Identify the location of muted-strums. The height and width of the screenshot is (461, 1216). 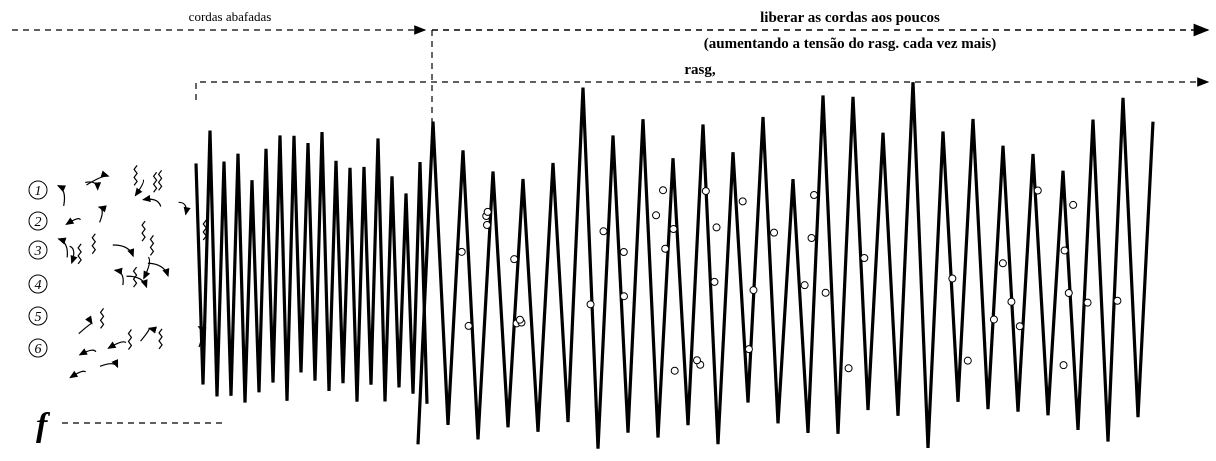
(311, 267).